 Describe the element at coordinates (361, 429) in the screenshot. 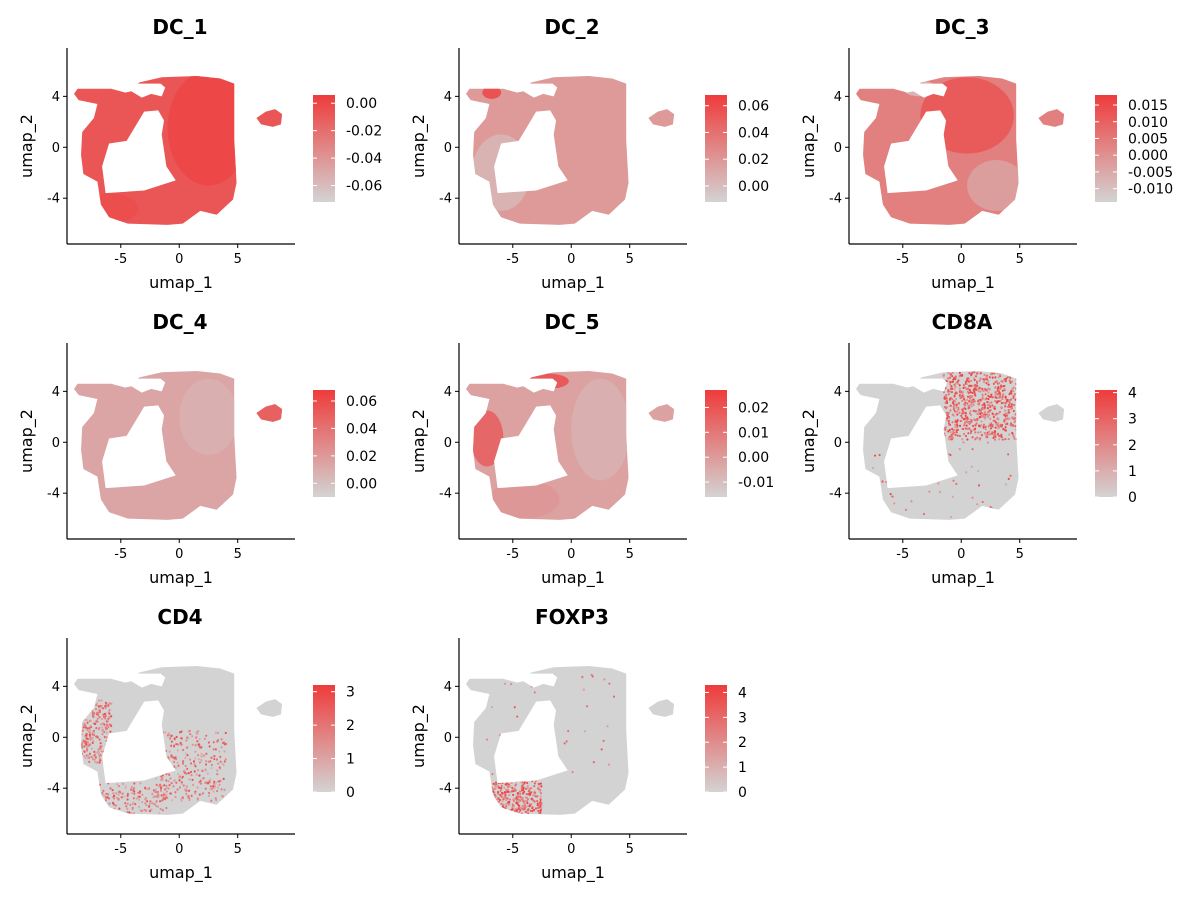

I see `colorbar-label: 0.04` at that location.